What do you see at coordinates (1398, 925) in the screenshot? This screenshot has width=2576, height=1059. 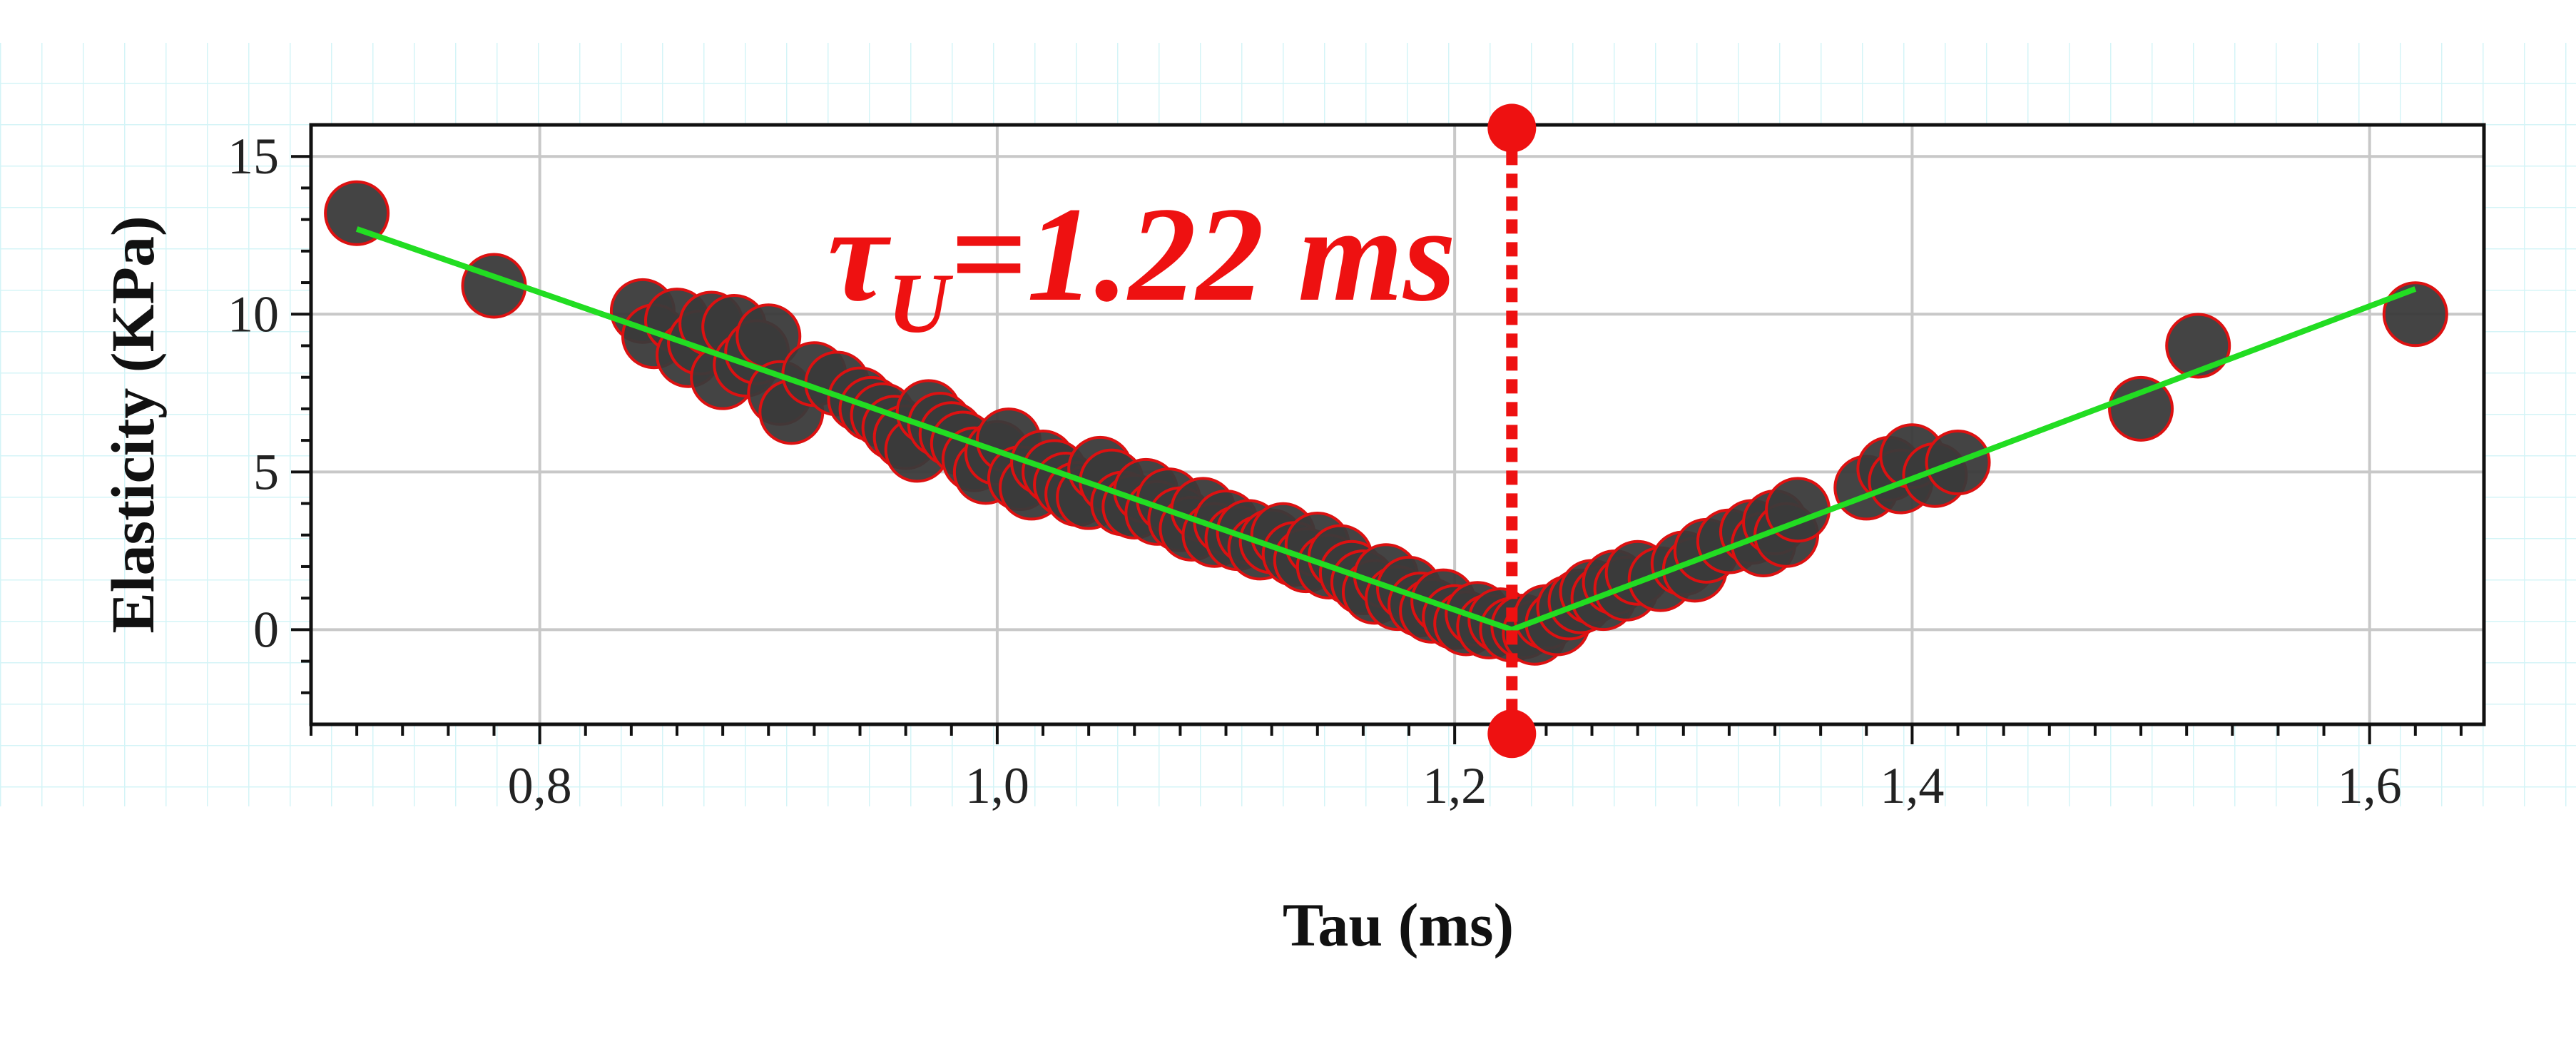 I see `x-axis-title: Tau (ms)` at bounding box center [1398, 925].